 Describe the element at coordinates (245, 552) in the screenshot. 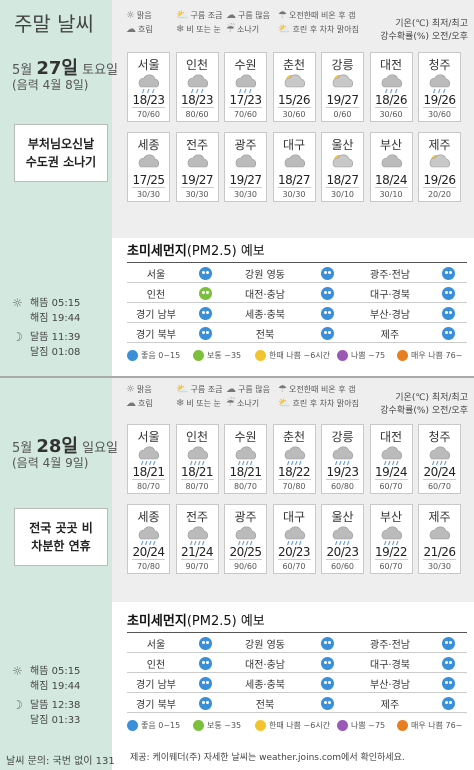

I see `temperature-range: 20/25` at that location.